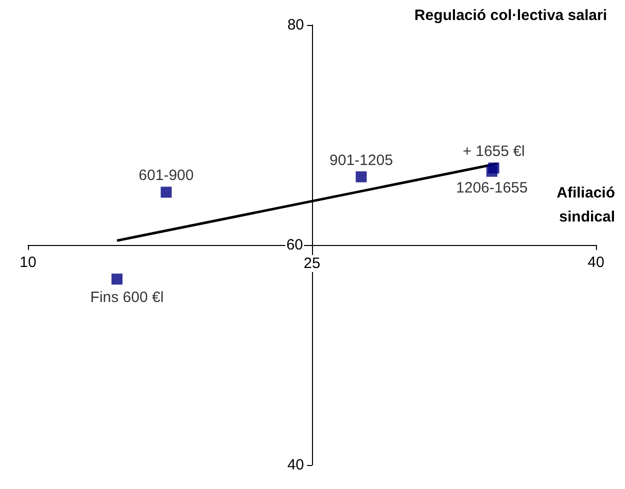 The height and width of the screenshot is (489, 625). What do you see at coordinates (312, 263) in the screenshot?
I see `x-tick-label: 25` at bounding box center [312, 263].